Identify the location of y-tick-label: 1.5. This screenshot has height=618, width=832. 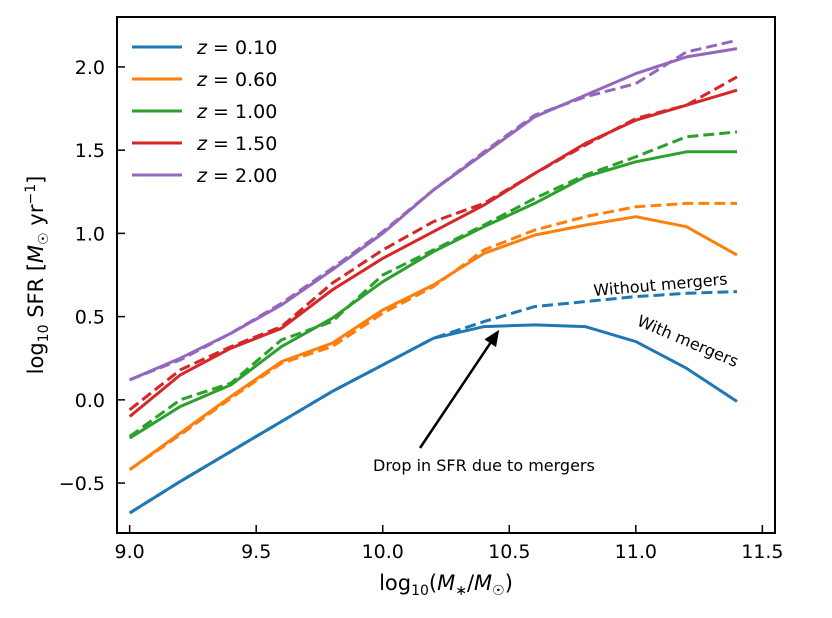
(90, 151).